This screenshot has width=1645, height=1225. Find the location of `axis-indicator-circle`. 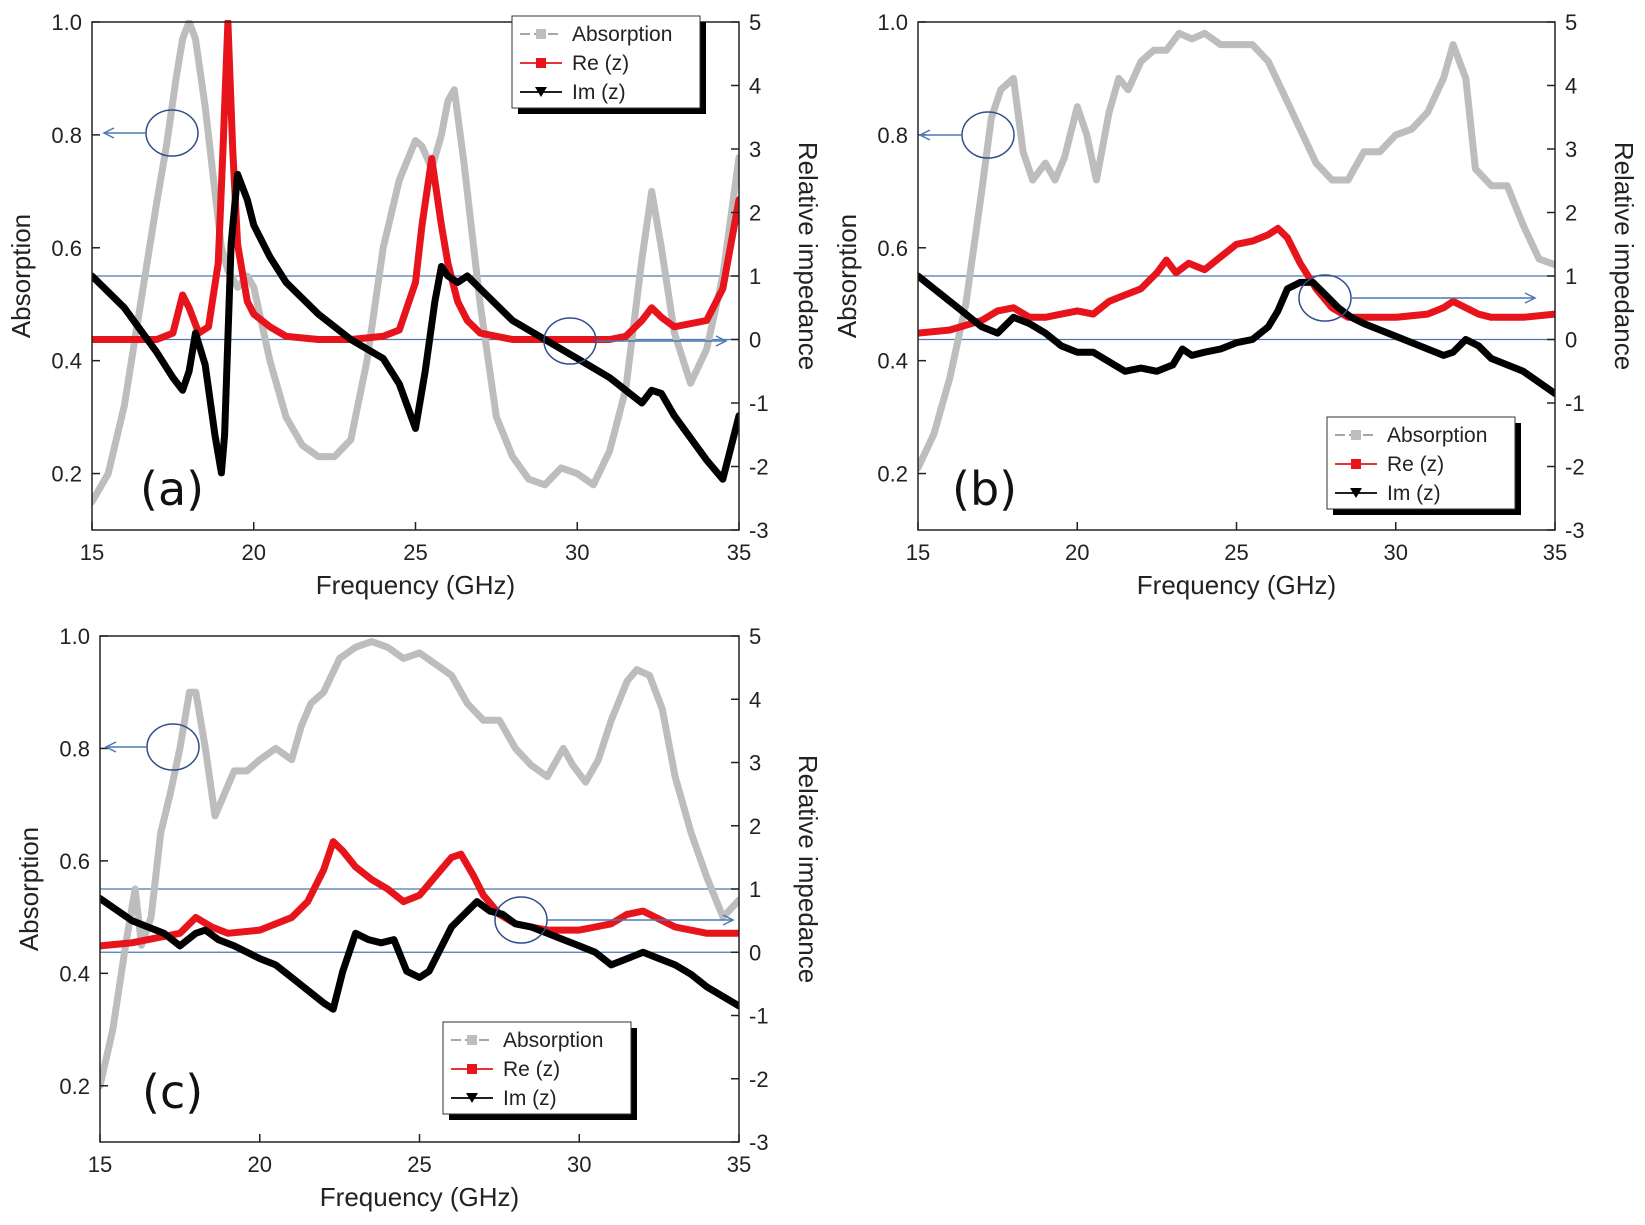

axis-indicator-circle is located at coordinates (173, 747).